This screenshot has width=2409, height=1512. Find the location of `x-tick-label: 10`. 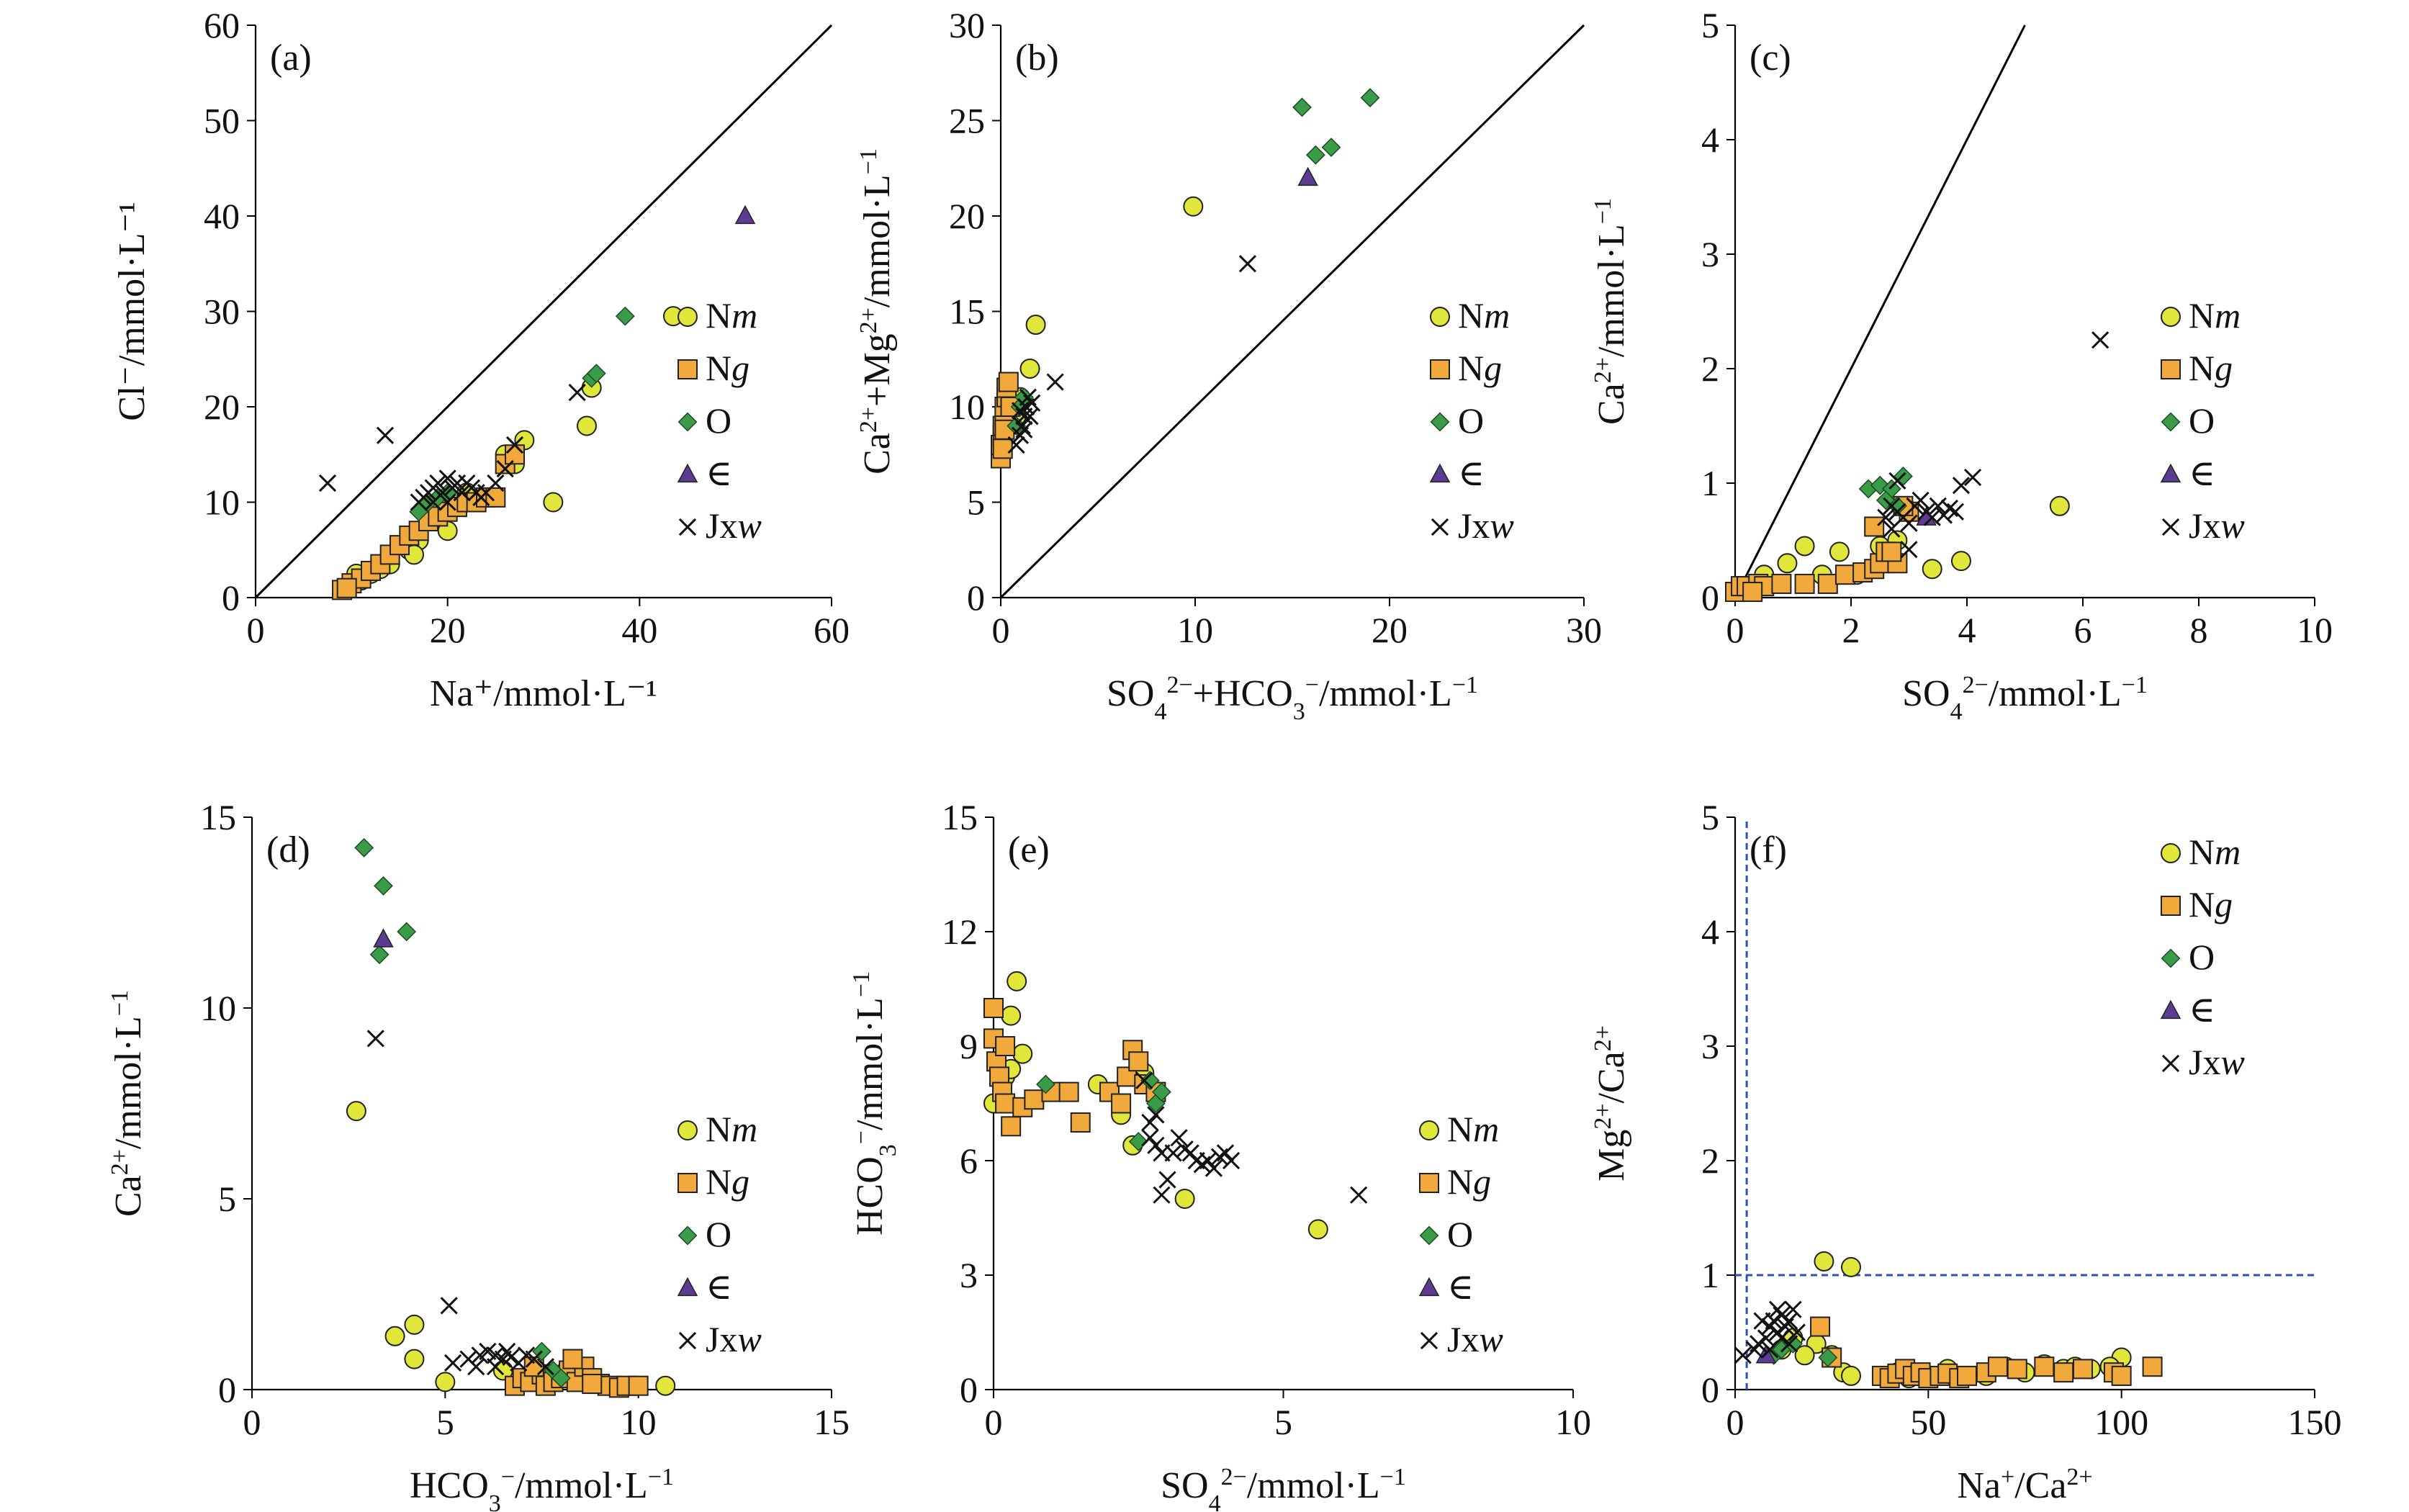

x-tick-label: 10 is located at coordinates (639, 1422).